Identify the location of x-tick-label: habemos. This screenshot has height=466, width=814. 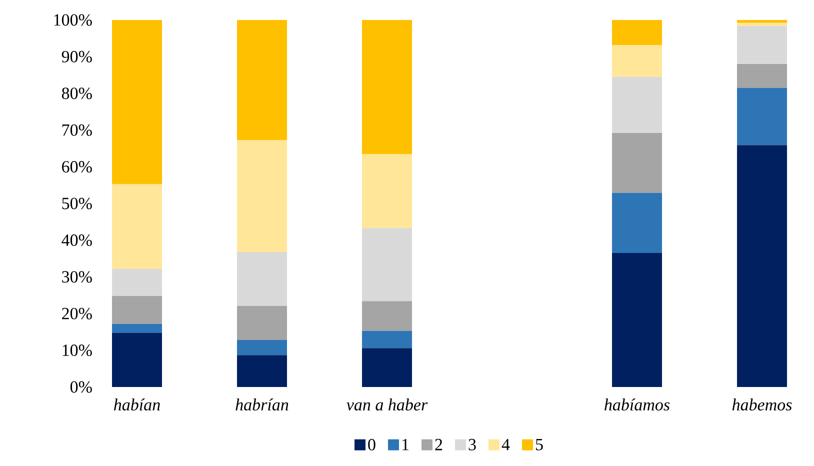
(762, 404).